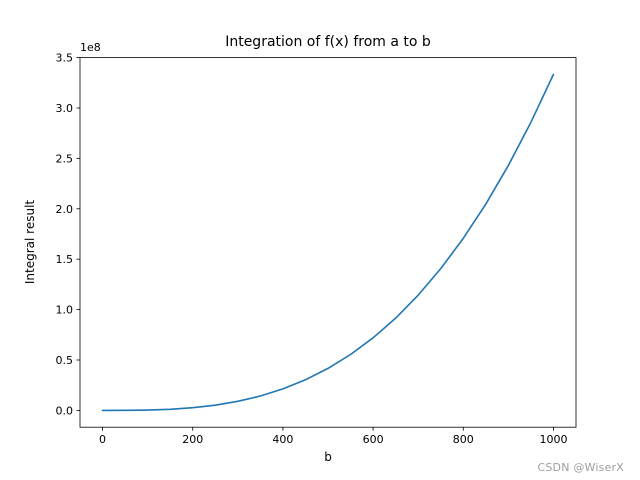 Image resolution: width=640 pixels, height=480 pixels. Describe the element at coordinates (463, 439) in the screenshot. I see `x-tick-label: 800` at that location.